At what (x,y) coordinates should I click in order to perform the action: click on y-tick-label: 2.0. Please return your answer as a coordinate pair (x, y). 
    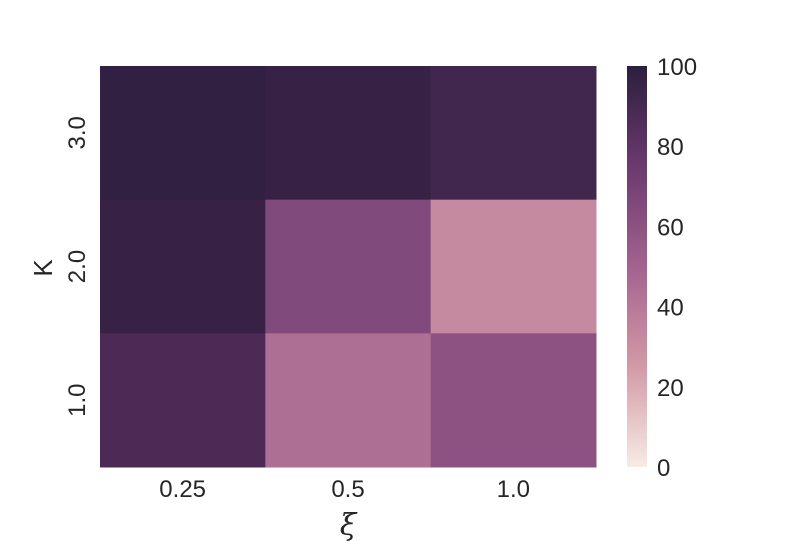
    Looking at the image, I should click on (77, 266).